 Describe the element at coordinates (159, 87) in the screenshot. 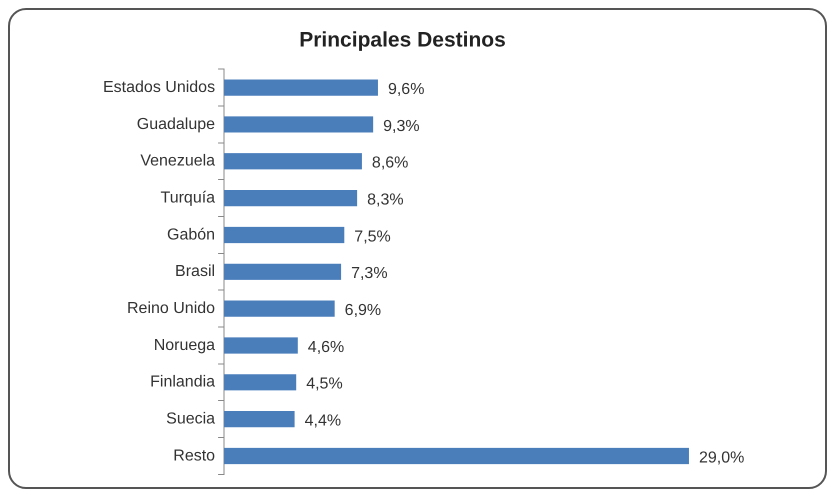

I see `y-tick-label: Estados Unidos` at that location.